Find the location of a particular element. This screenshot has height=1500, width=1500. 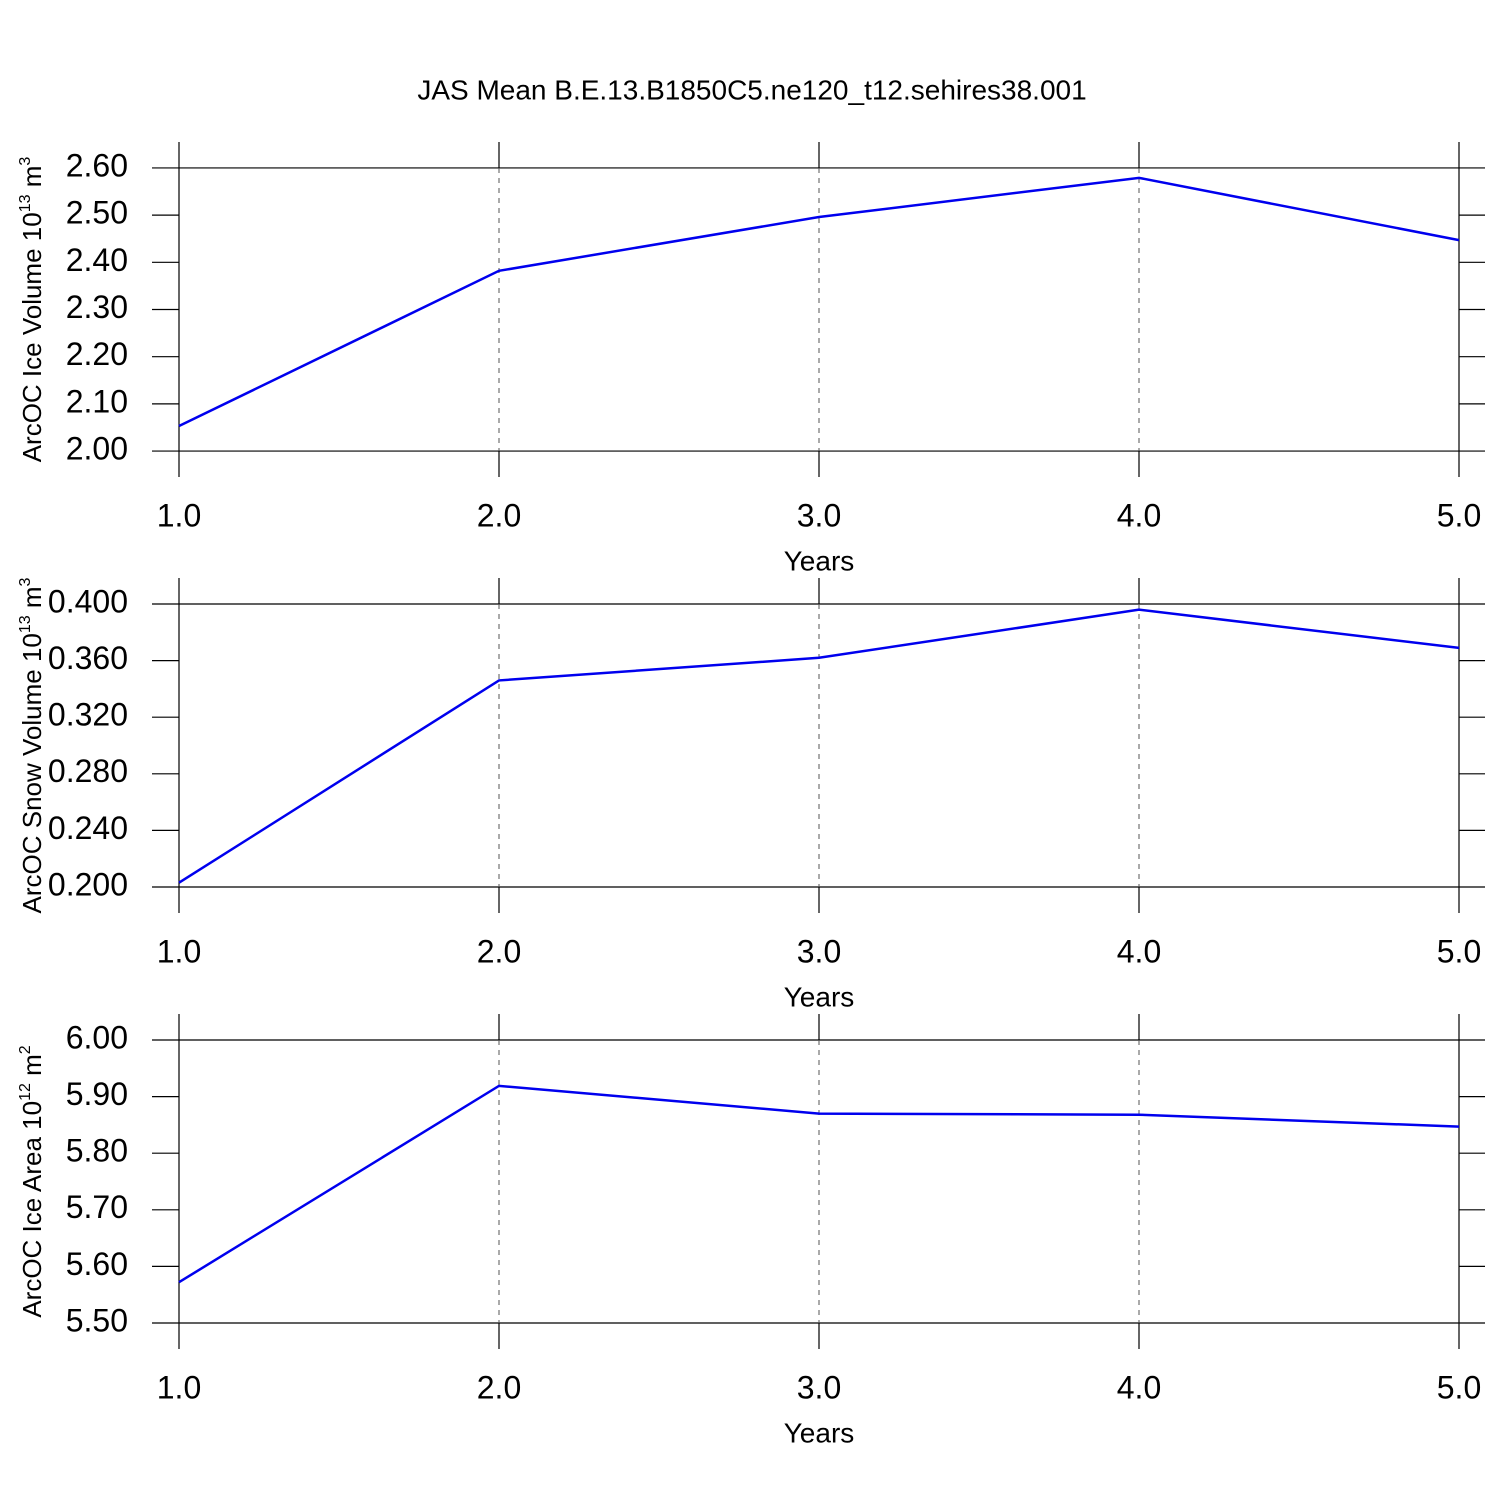

y-tick-label: 5.70 is located at coordinates (97, 1207).